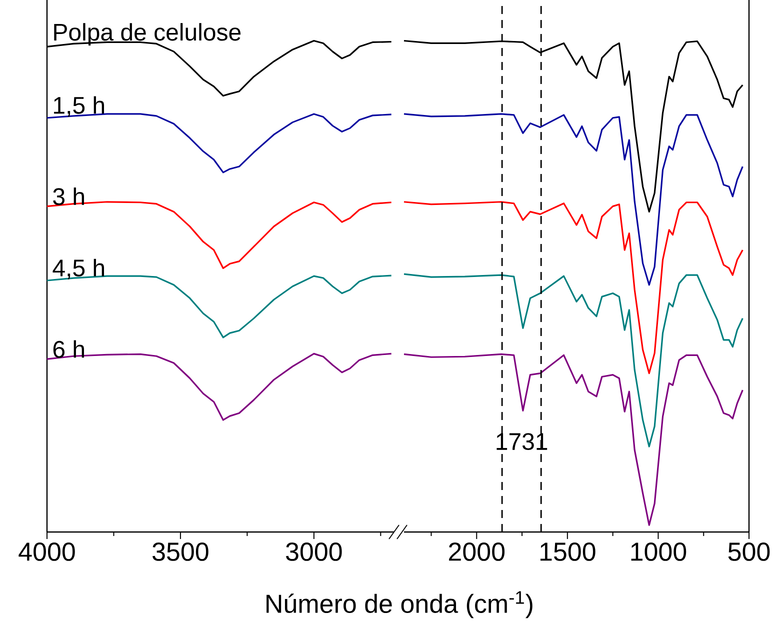  Describe the element at coordinates (658, 551) in the screenshot. I see `x-tick-label: 1000` at that location.